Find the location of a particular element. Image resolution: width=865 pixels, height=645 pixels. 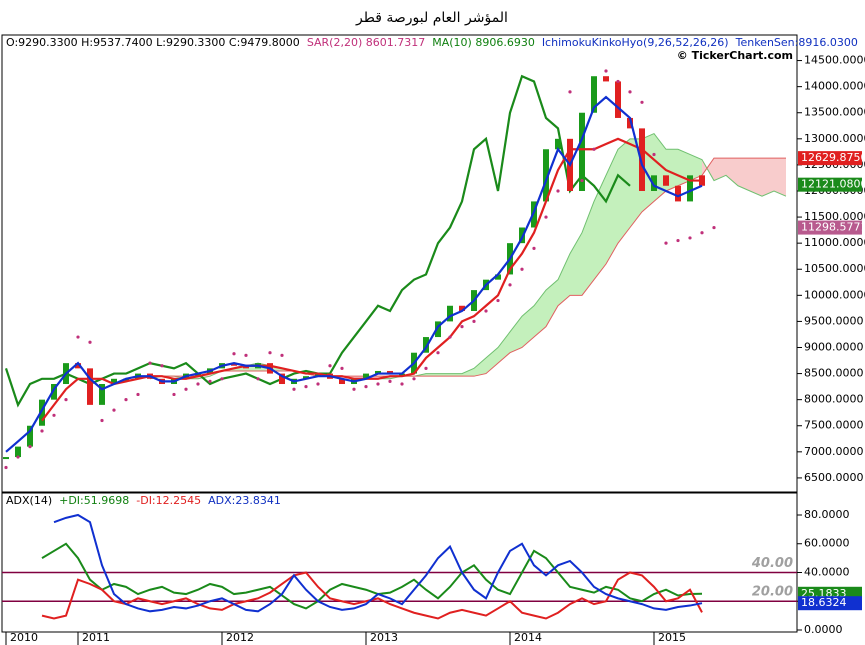

y-tick-label: 10000.0000 is located at coordinates (834, 294).